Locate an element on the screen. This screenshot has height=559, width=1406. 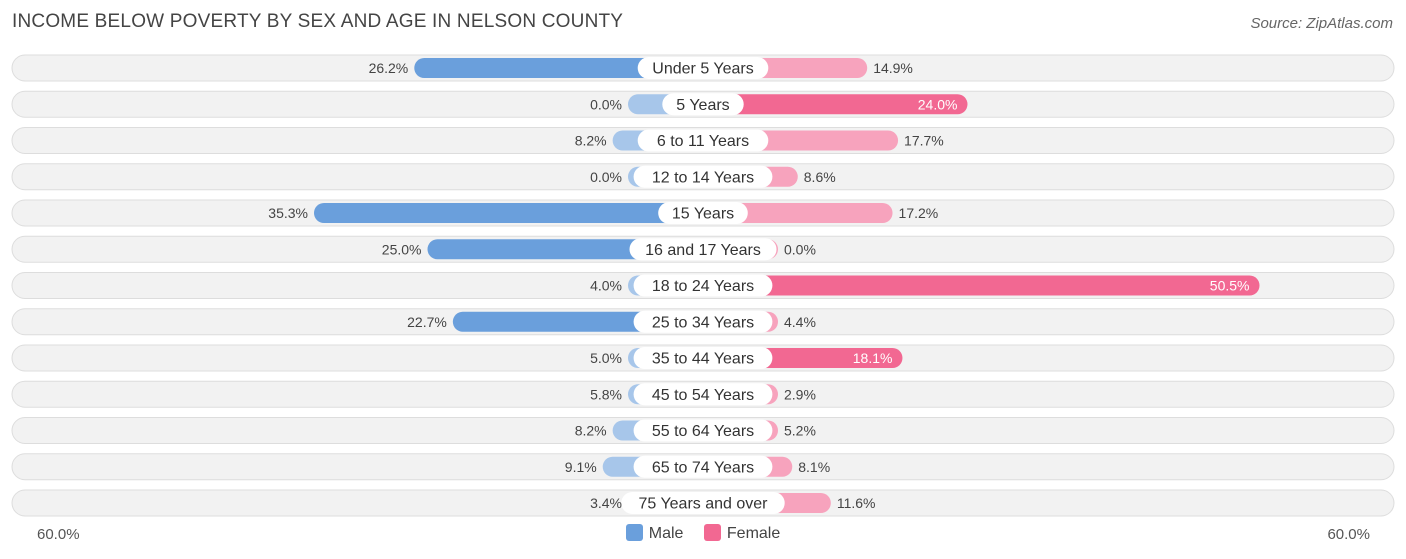
axis-right-label: 60.0% is located at coordinates (1348, 534).